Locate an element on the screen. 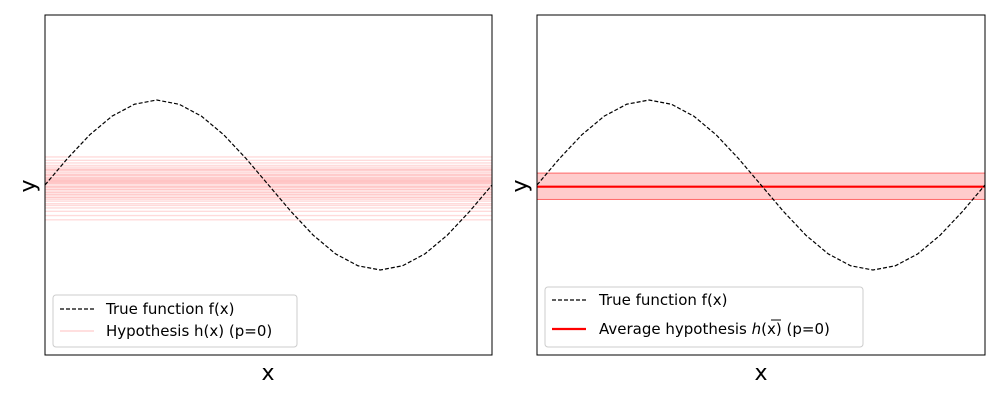  right-legend-avg-label: Average hypothesis h(x) (p=0) is located at coordinates (714, 329).